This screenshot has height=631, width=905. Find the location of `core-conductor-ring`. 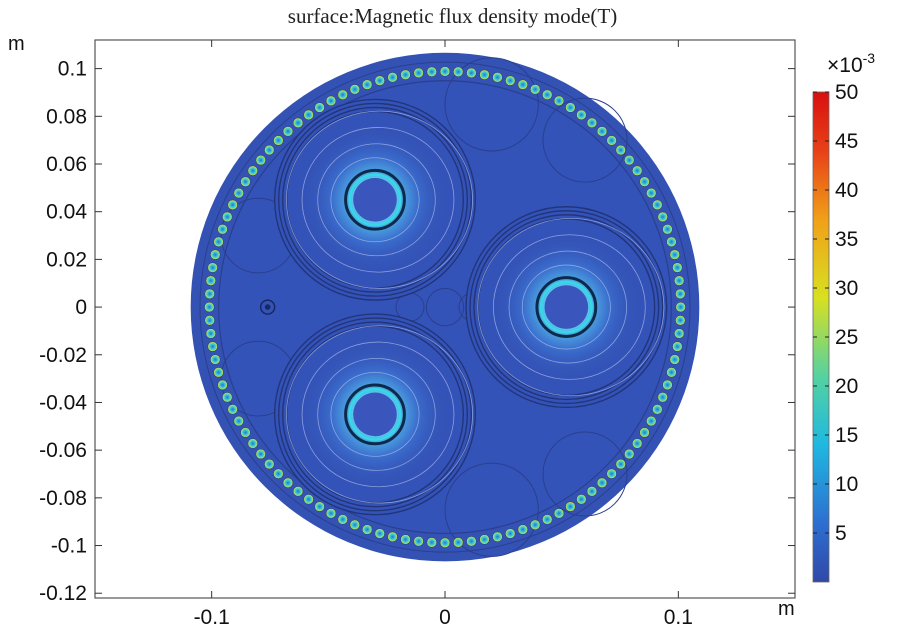

core-conductor-ring is located at coordinates (566, 307).